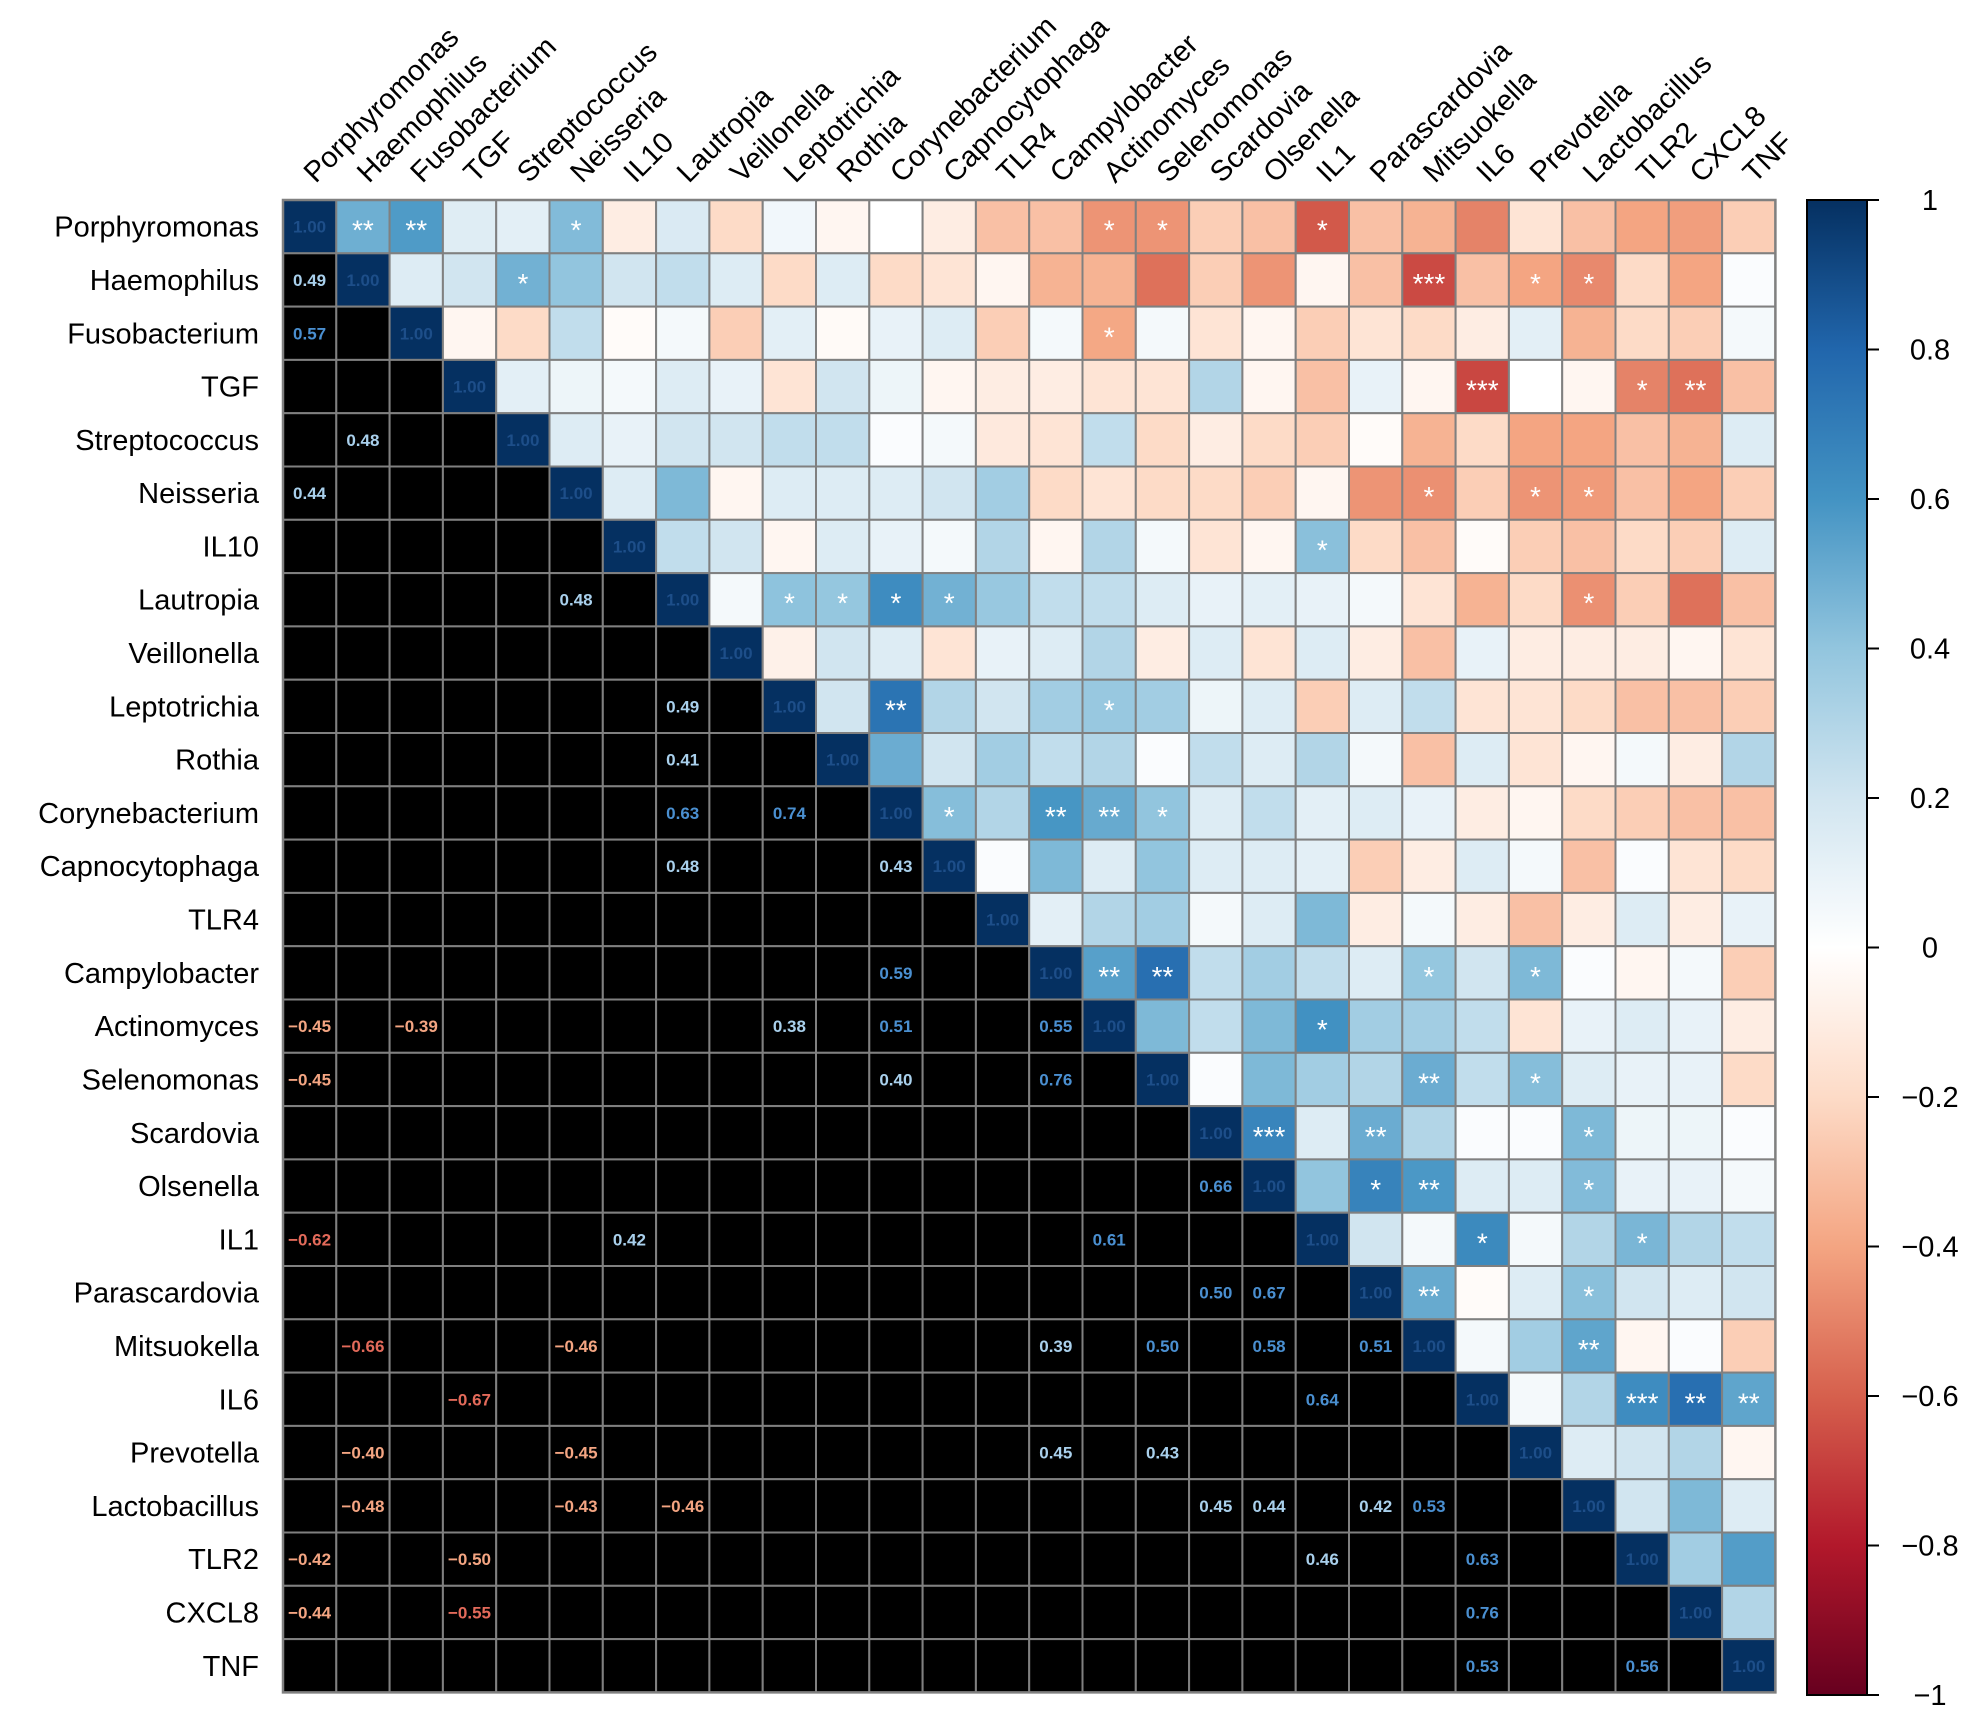 The height and width of the screenshot is (1712, 1968). I want to click on row-label: Selenomonas, so click(170, 1081).